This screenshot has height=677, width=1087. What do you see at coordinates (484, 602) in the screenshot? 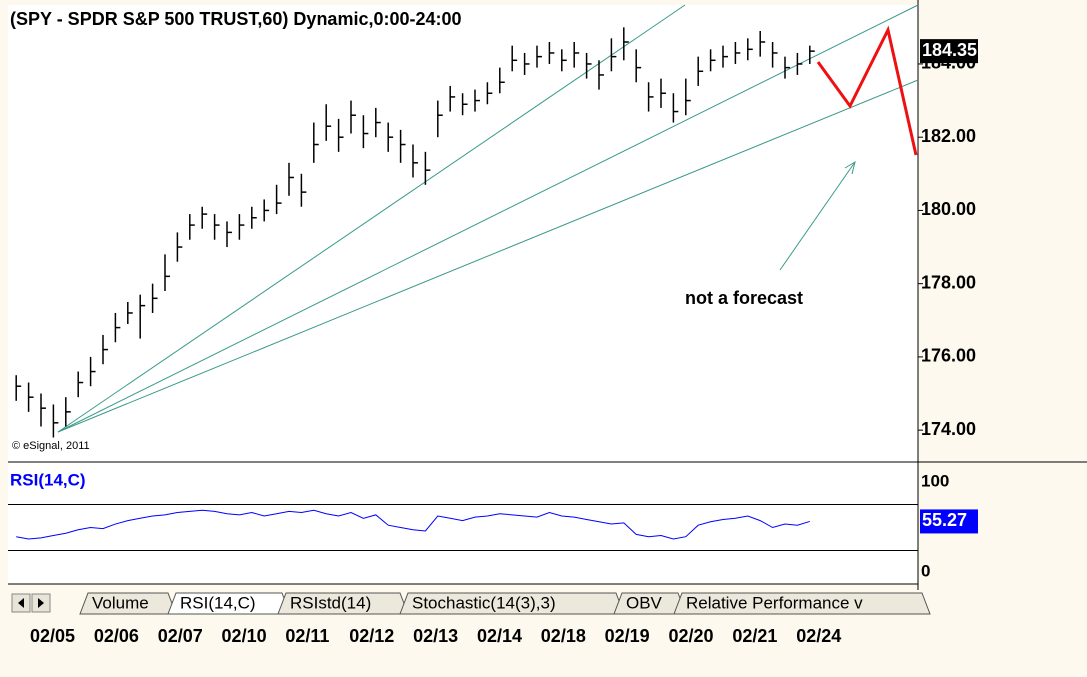
I see `tab-label: Stochastic(14(3),3)` at bounding box center [484, 602].